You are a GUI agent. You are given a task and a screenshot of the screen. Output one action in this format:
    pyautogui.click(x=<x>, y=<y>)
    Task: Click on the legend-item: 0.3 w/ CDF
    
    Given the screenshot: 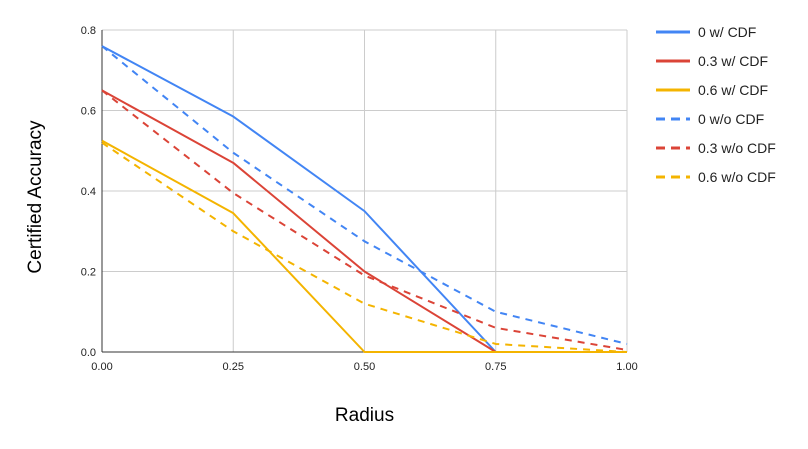 What is the action you would take?
    pyautogui.click(x=712, y=61)
    